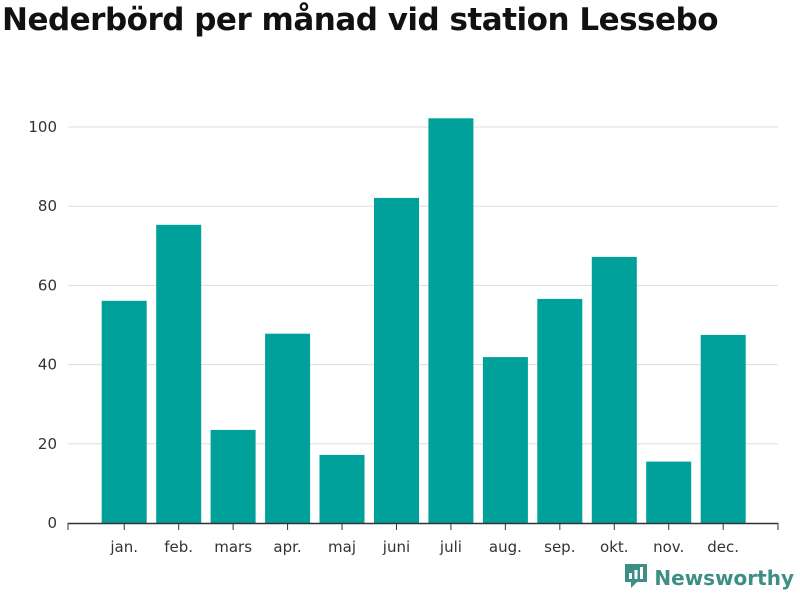 This screenshot has width=800, height=600. I want to click on bar-jan, so click(124, 411).